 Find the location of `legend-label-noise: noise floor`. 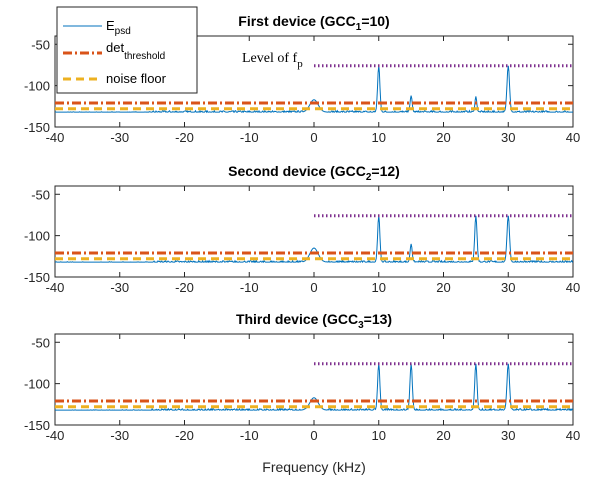

legend-label-noise: noise floor is located at coordinates (136, 78).